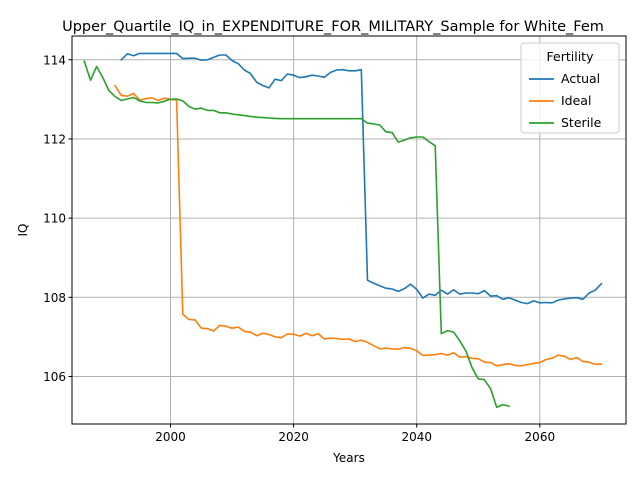  Describe the element at coordinates (54, 139) in the screenshot. I see `y-tick-label: 112` at that location.